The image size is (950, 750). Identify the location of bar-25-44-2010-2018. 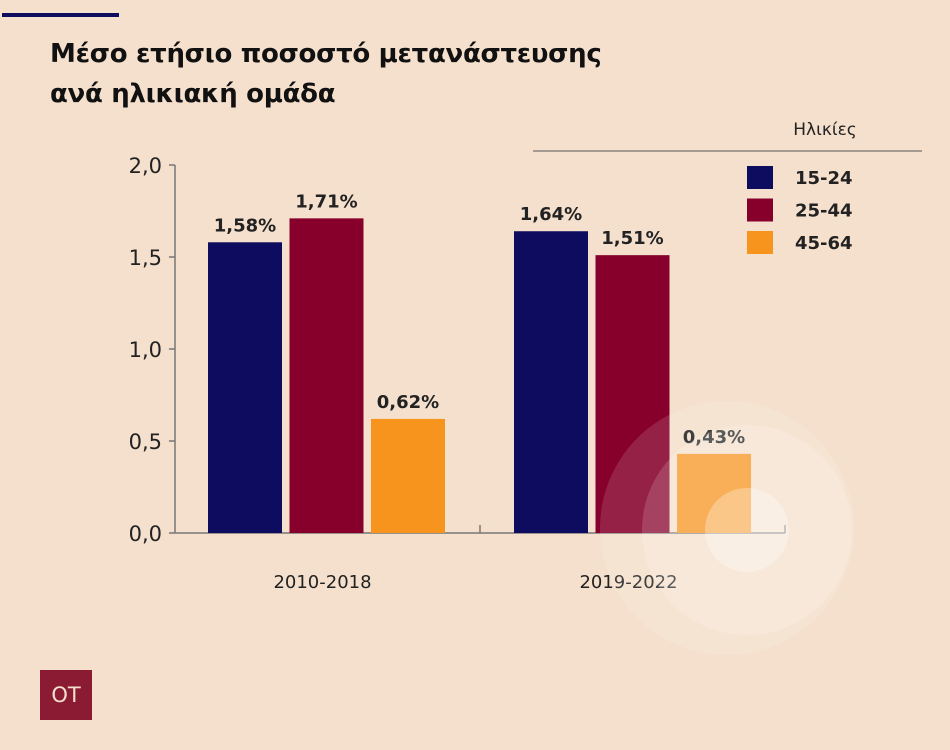
(326, 376).